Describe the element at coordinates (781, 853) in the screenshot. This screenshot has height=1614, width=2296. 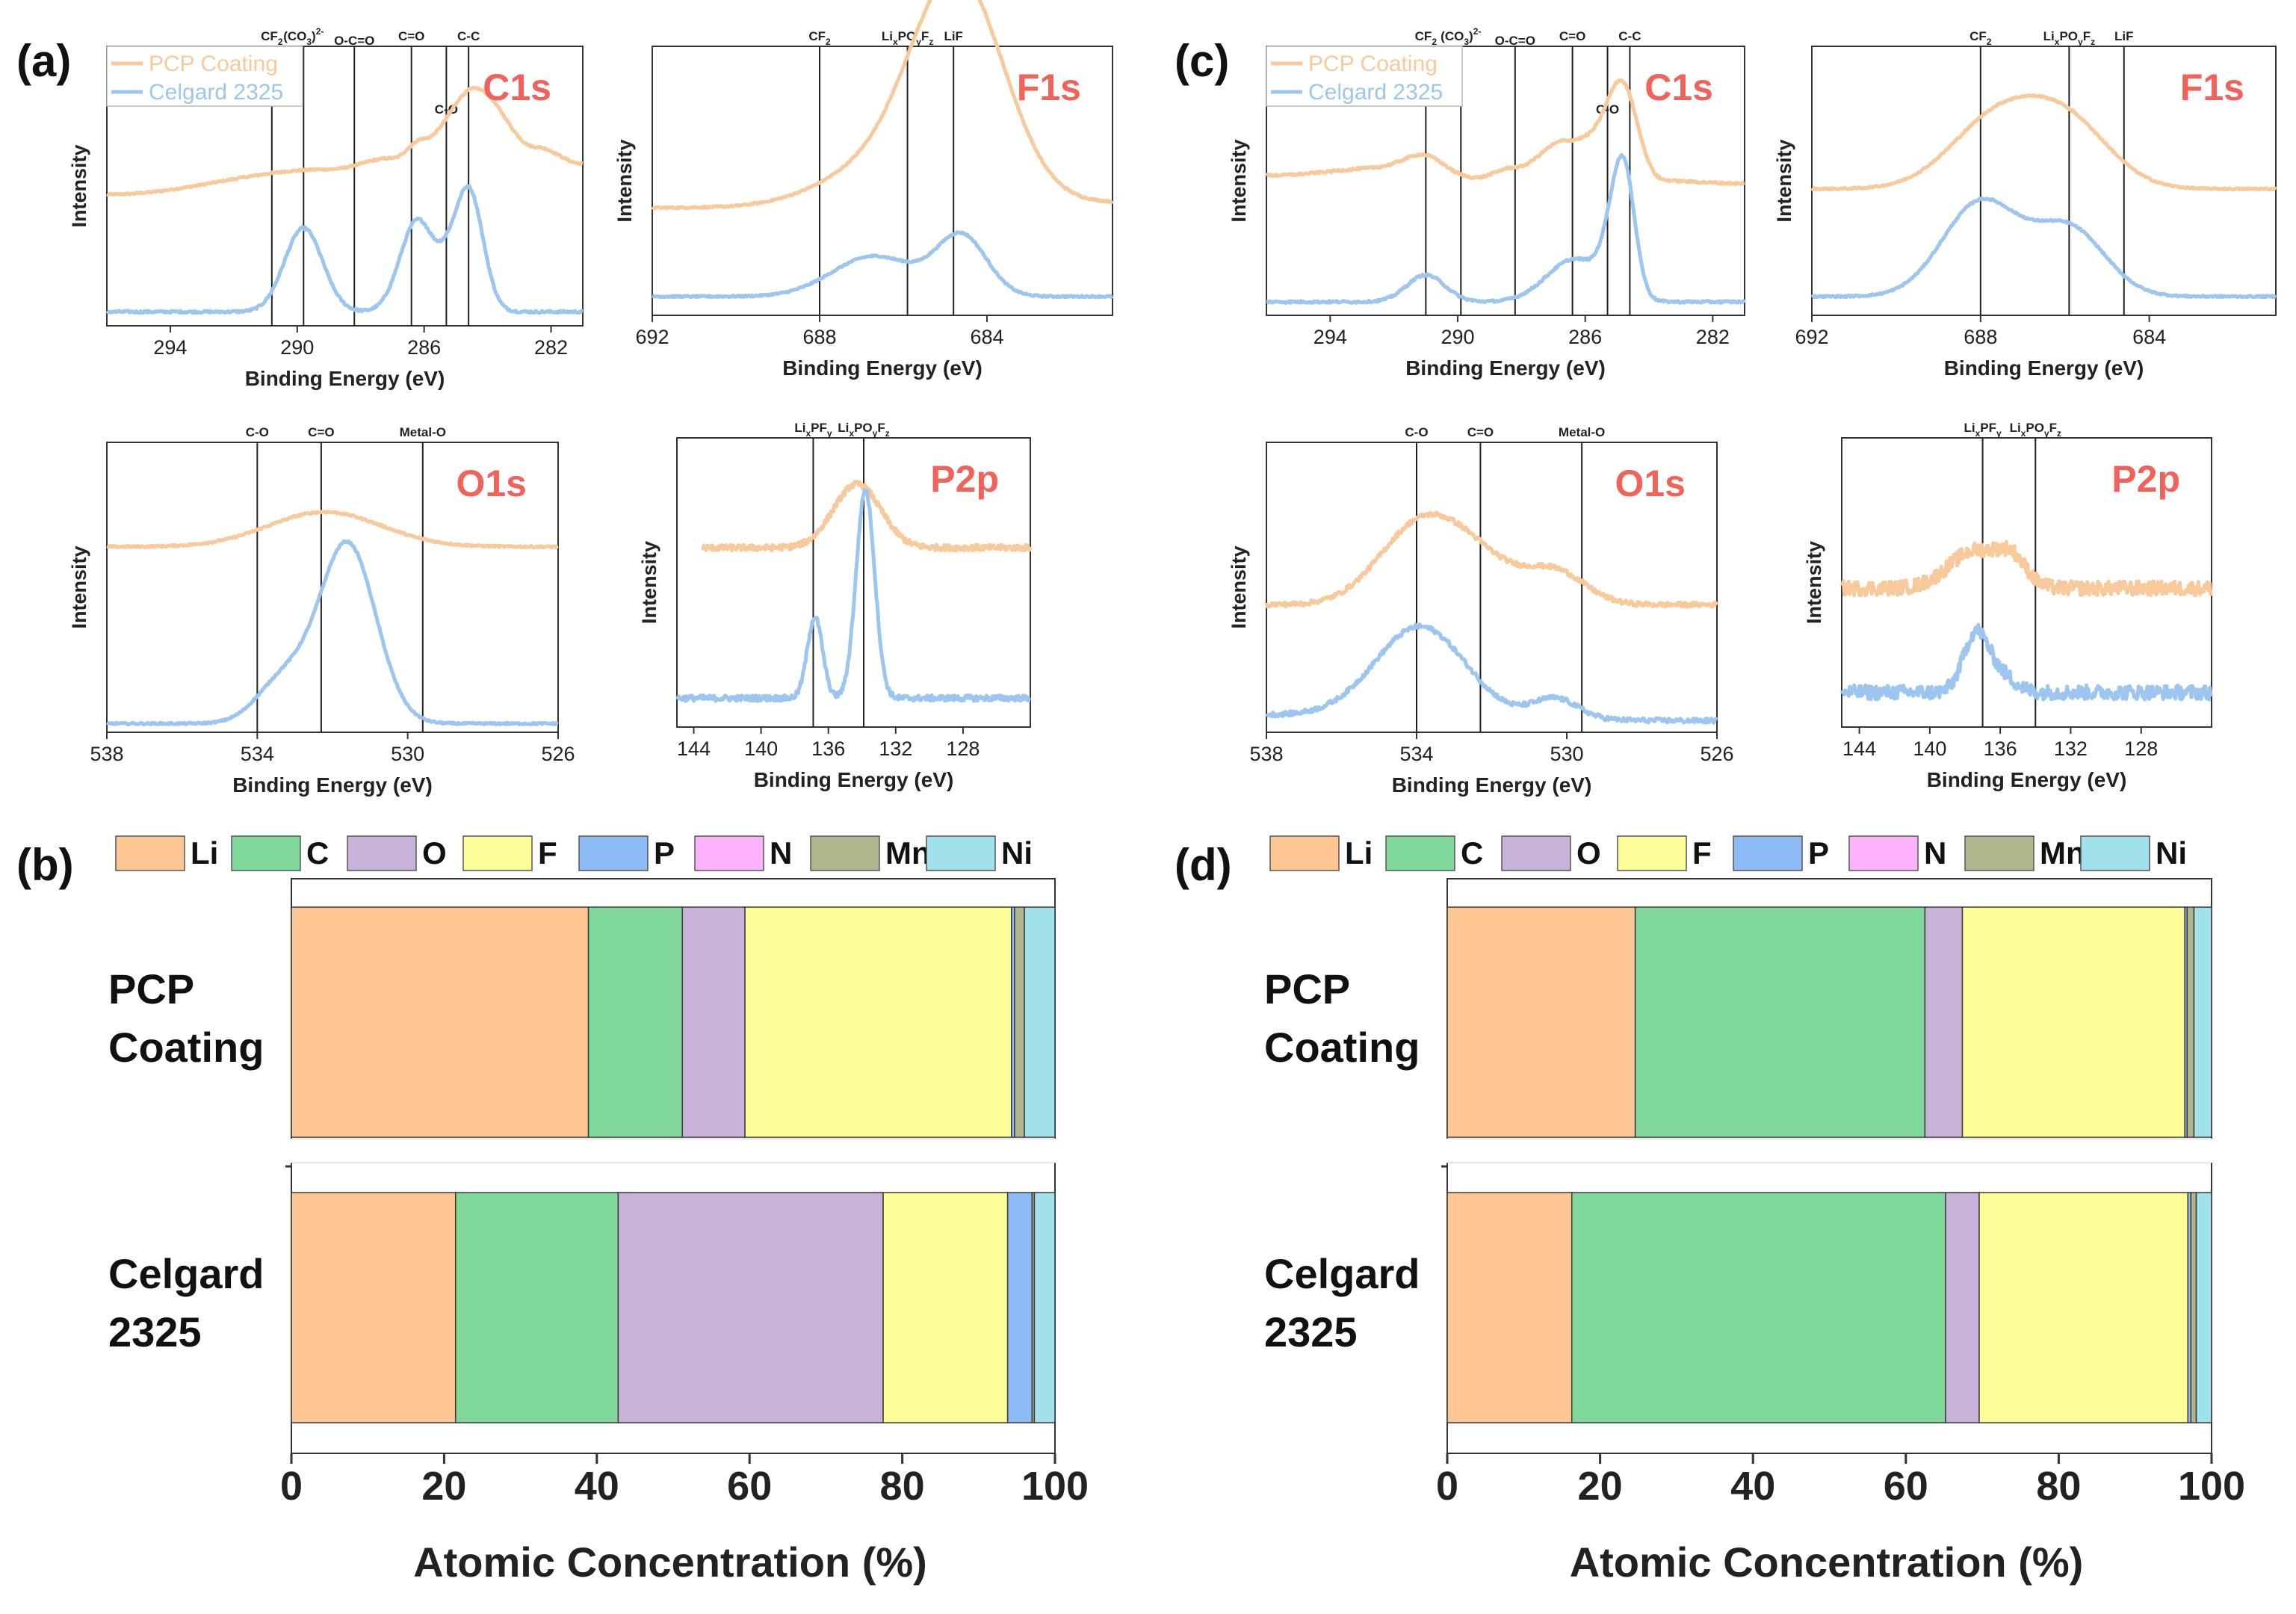
I see `legend-label: N` at that location.